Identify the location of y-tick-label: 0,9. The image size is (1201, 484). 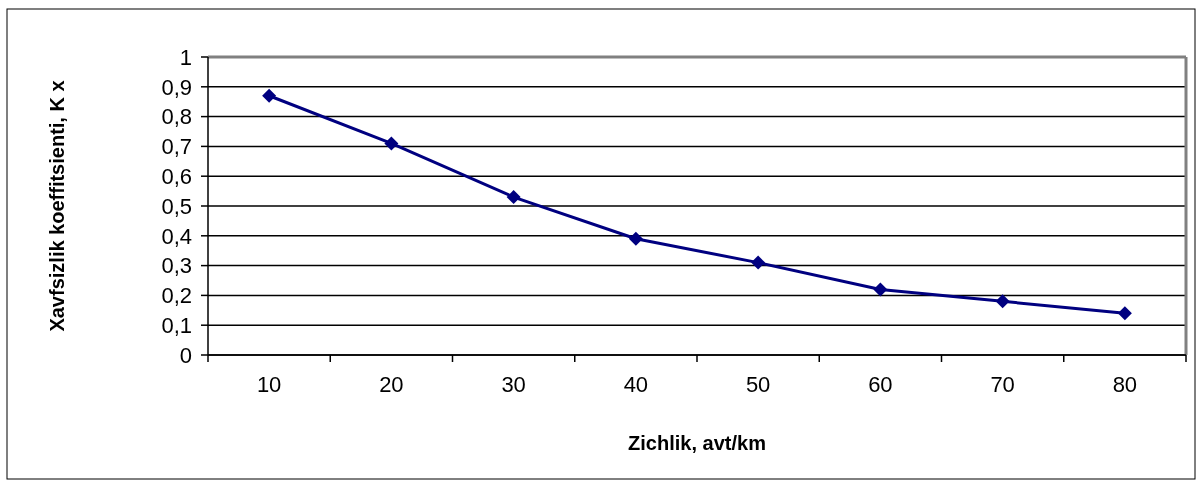
(176, 87).